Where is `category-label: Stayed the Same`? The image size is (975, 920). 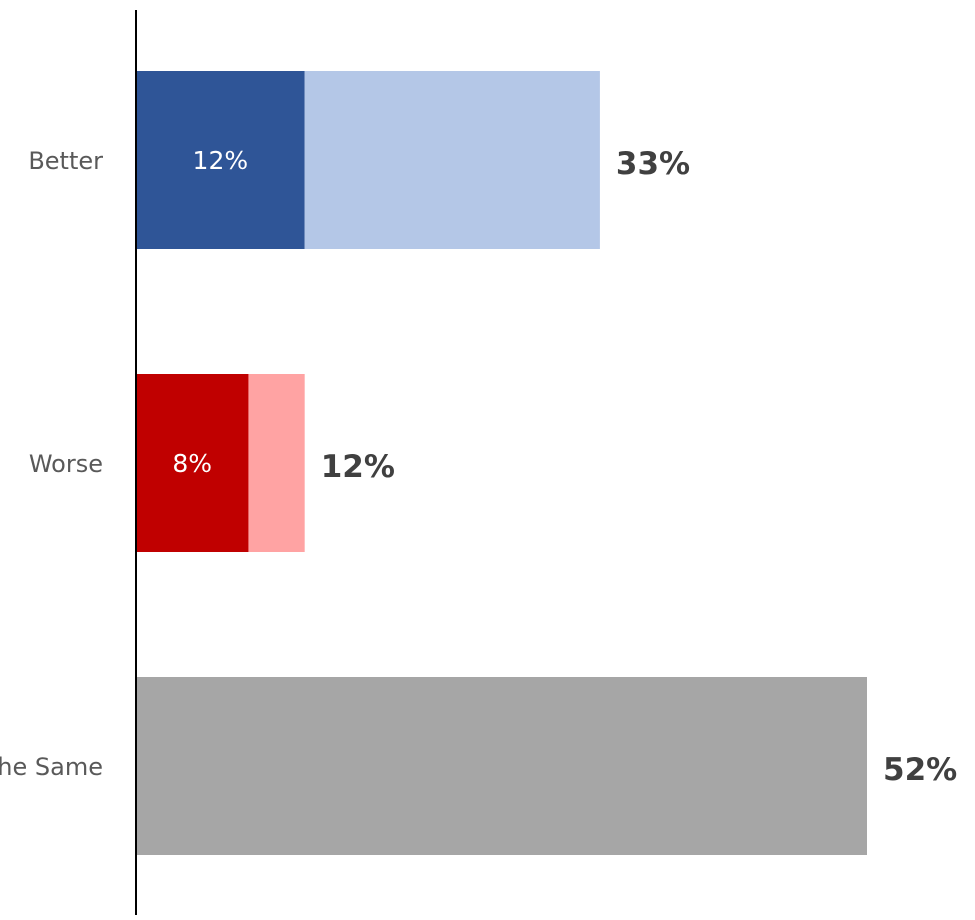 category-label: Stayed the Same is located at coordinates (51, 767).